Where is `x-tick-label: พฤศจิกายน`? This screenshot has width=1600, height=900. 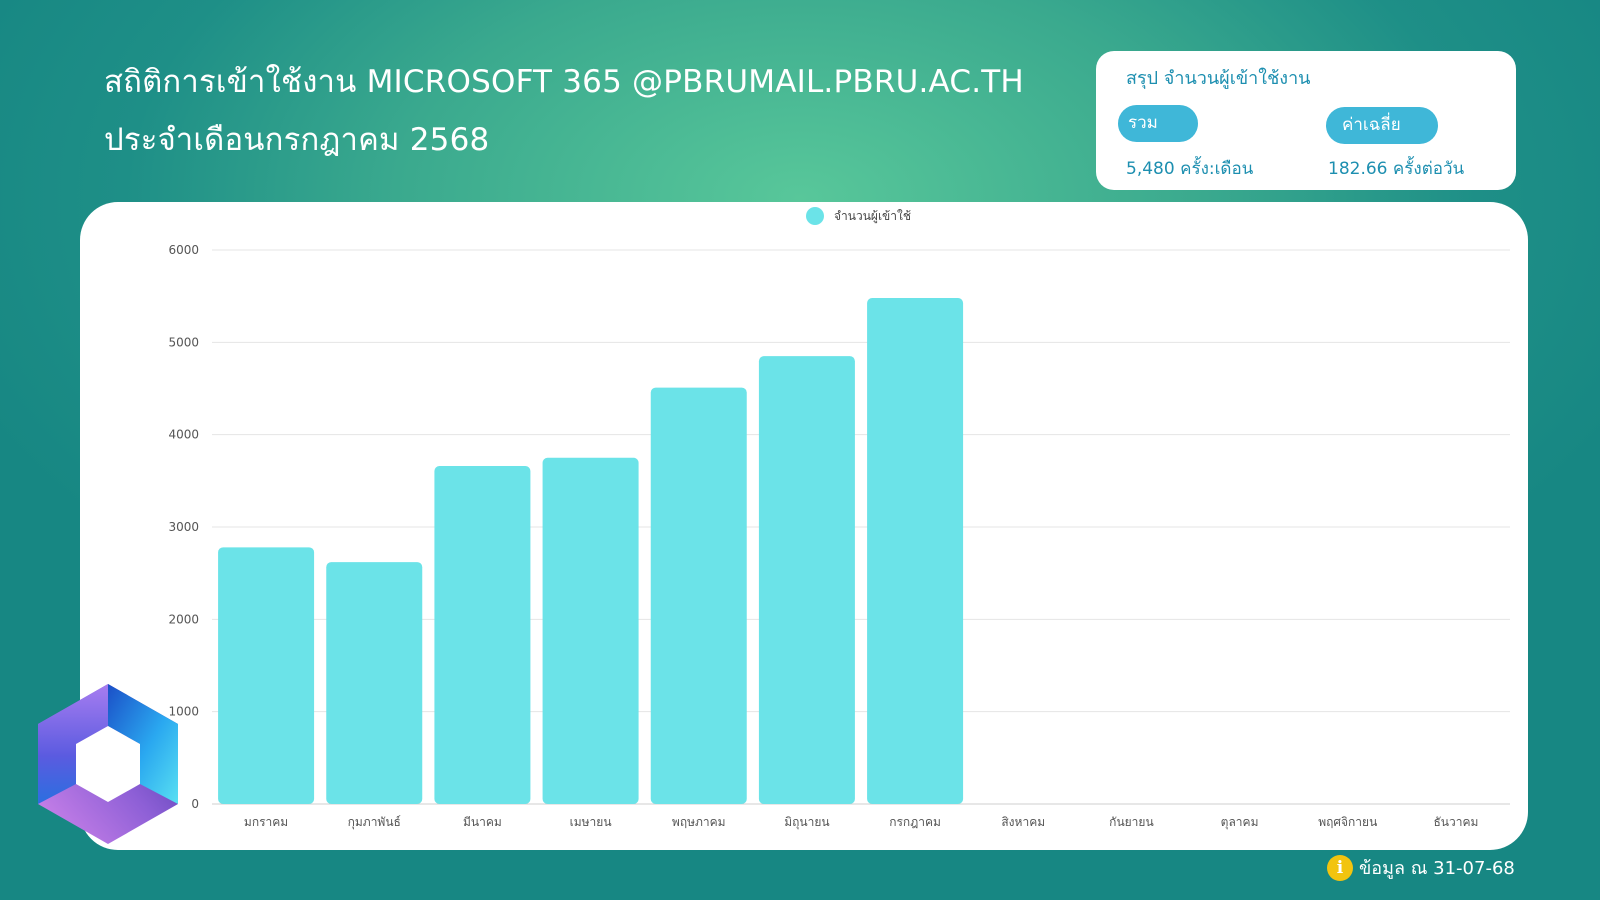 x-tick-label: พฤศจิกายน is located at coordinates (1347, 822).